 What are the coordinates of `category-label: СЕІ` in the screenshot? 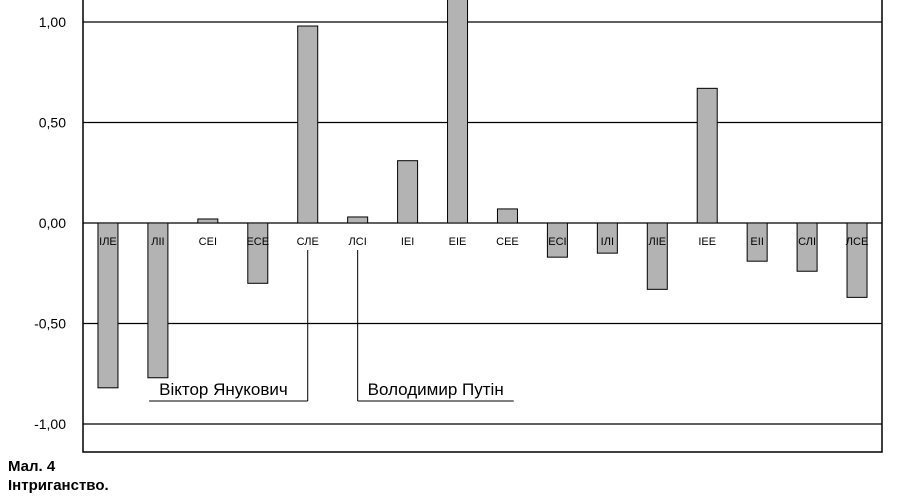 It's located at (208, 242).